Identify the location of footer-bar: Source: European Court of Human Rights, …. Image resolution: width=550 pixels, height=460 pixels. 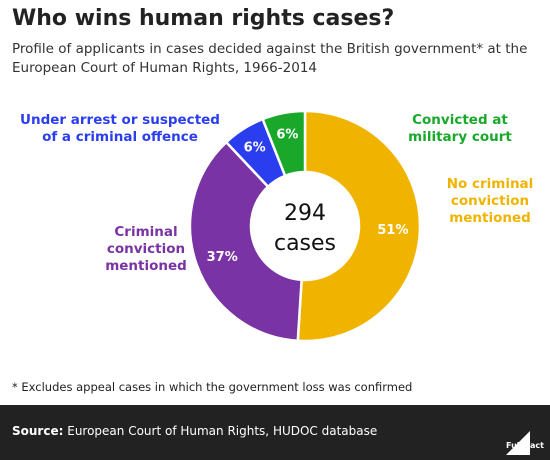
(275, 432).